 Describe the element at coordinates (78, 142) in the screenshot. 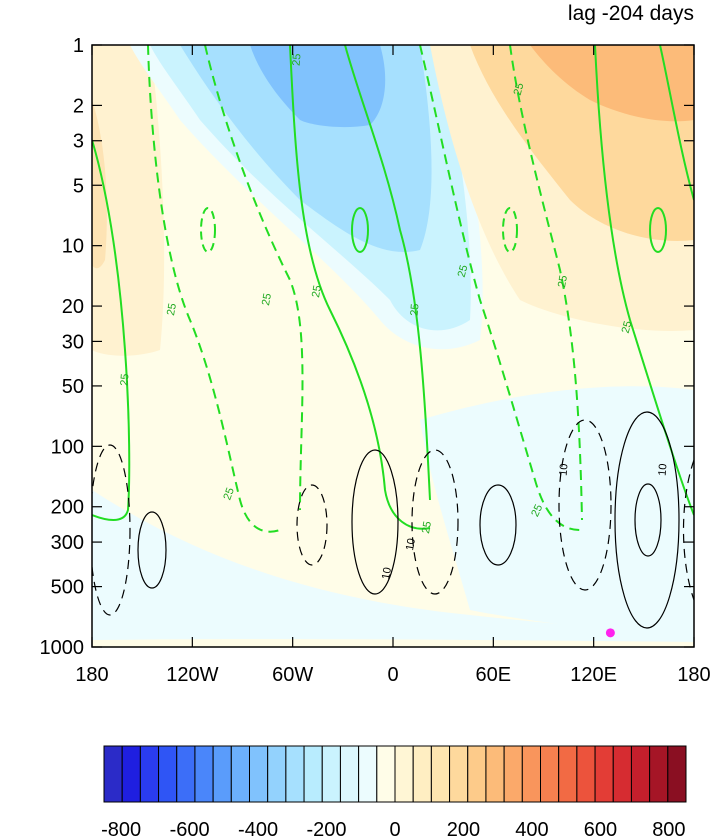

I see `y-tick-label: 3` at that location.